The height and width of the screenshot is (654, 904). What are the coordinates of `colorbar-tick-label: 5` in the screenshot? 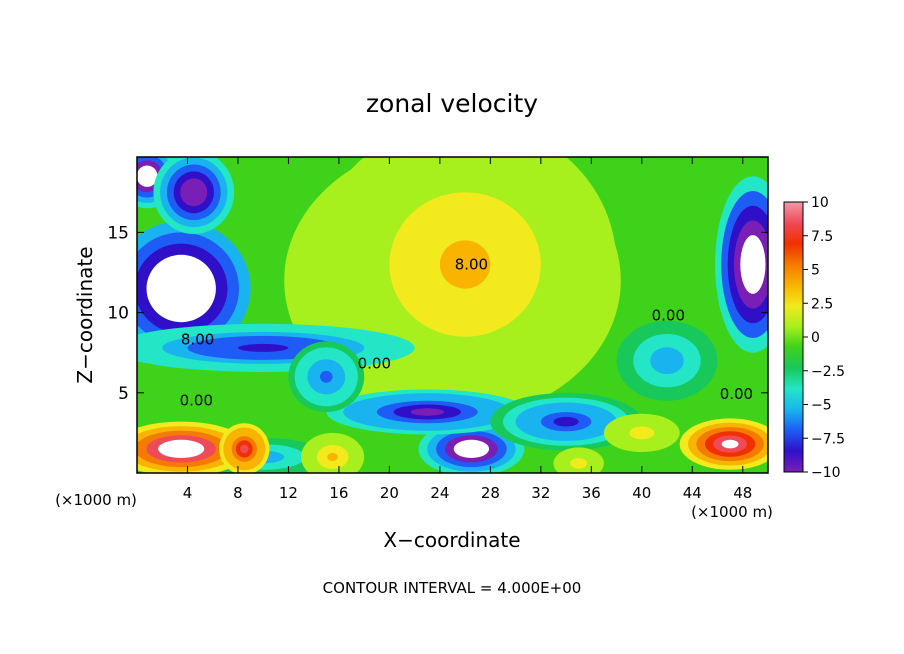 It's located at (815, 271).